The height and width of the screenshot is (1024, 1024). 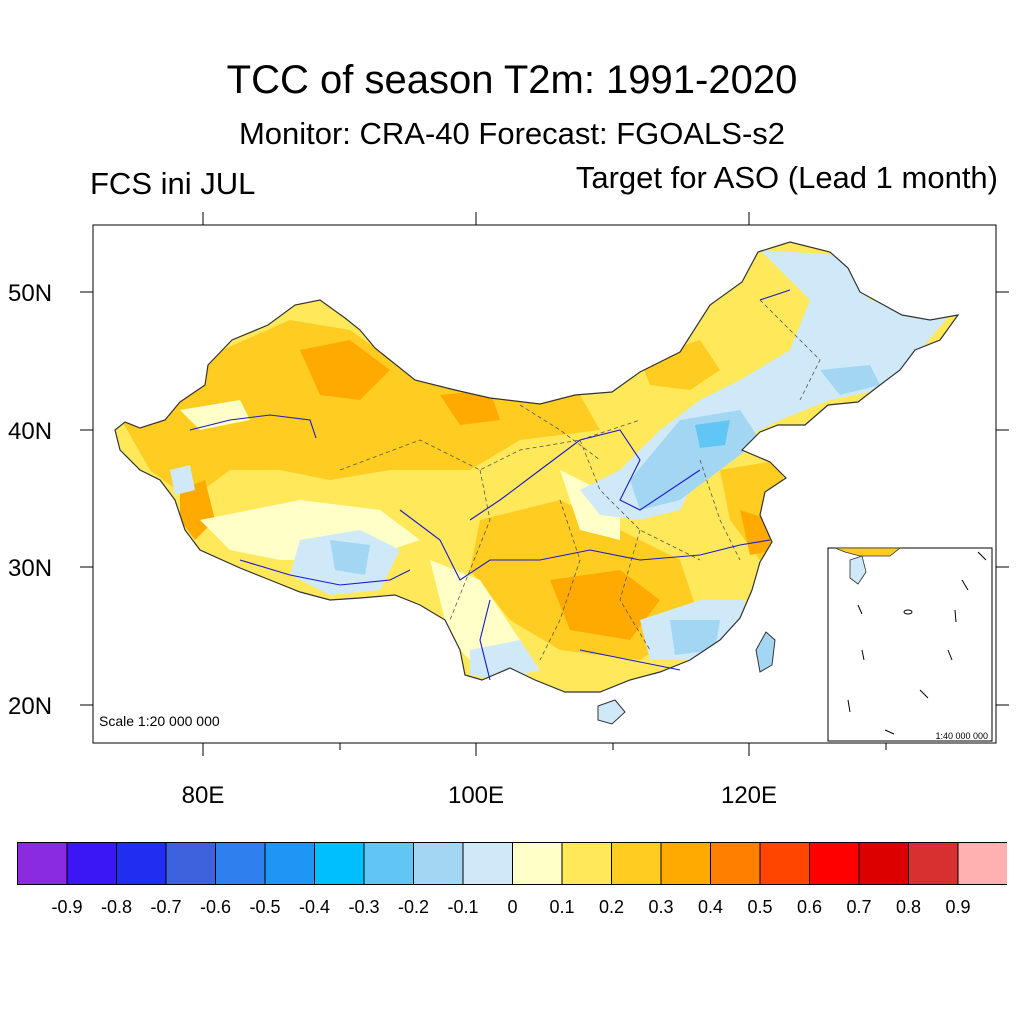 What do you see at coordinates (203, 795) in the screenshot?
I see `lon-label-80e: 80E` at bounding box center [203, 795].